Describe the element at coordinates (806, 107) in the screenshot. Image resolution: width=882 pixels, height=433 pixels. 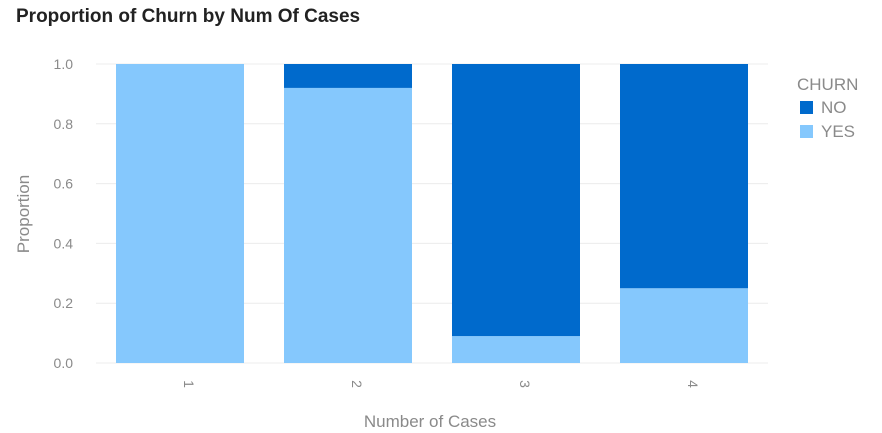
I see `legend-swatch-no` at that location.